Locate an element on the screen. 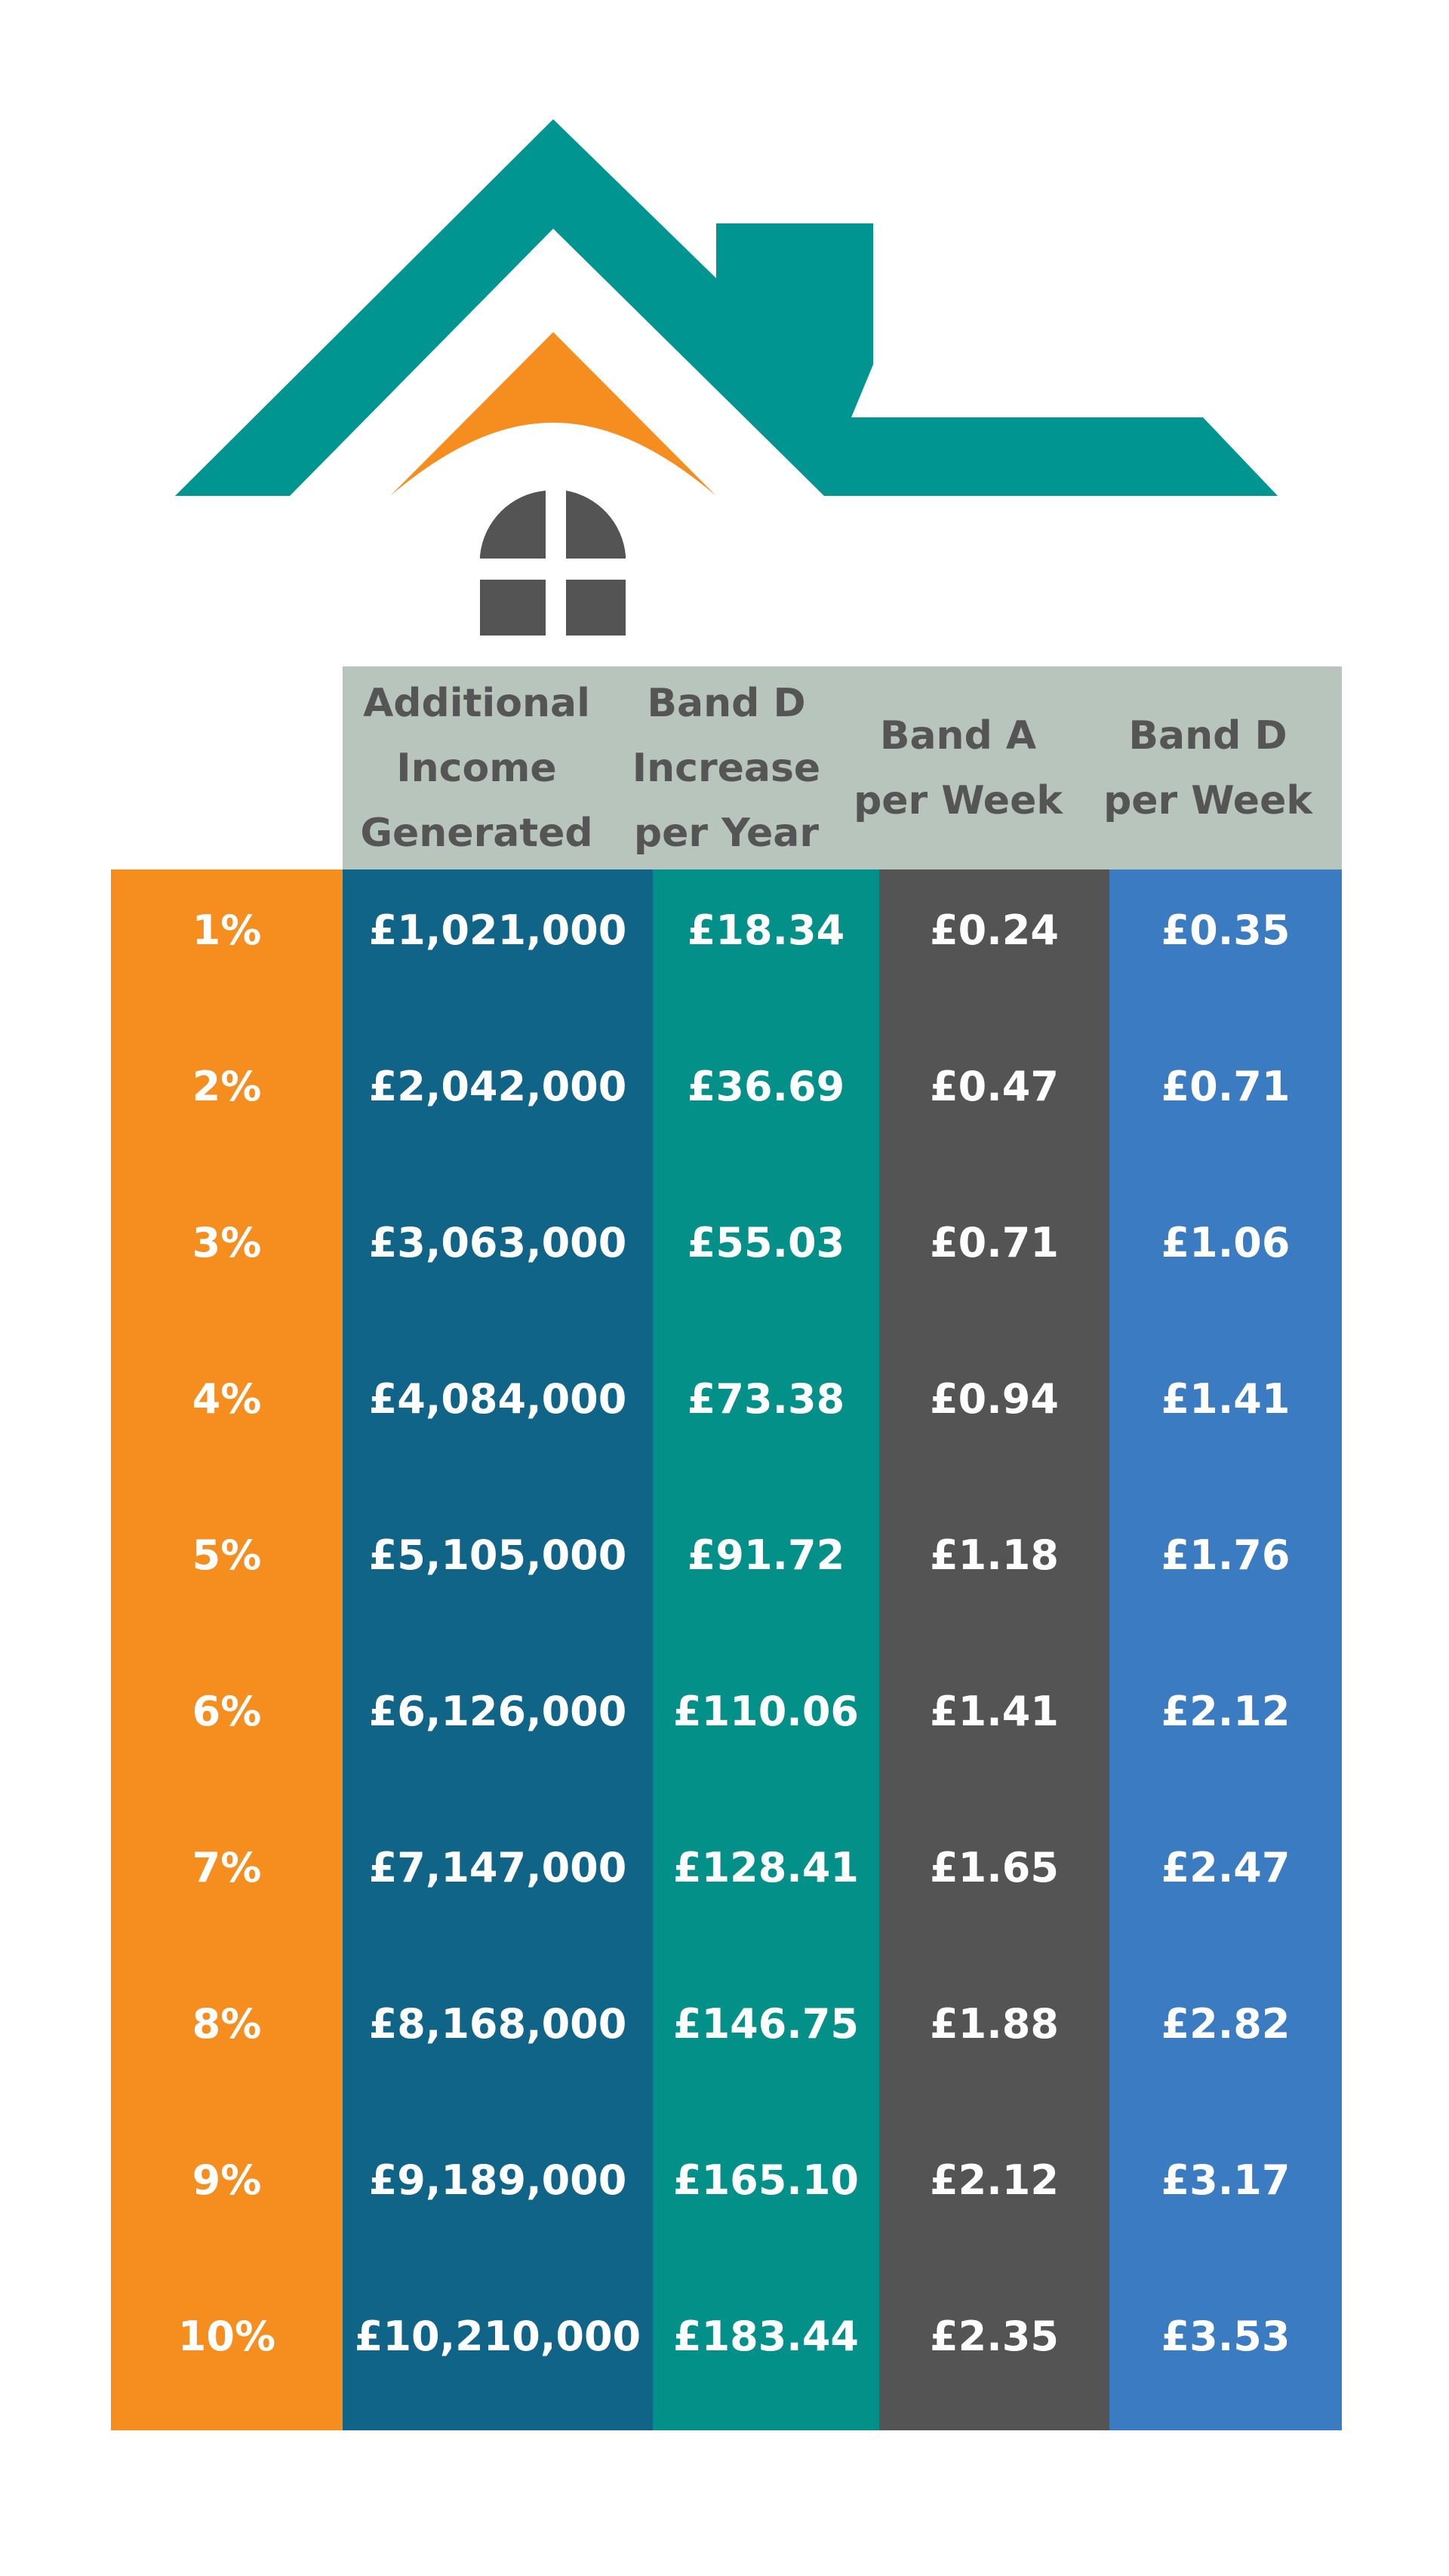 The image size is (1449, 2576). band-a-week-cell: £1.88 is located at coordinates (994, 2023).